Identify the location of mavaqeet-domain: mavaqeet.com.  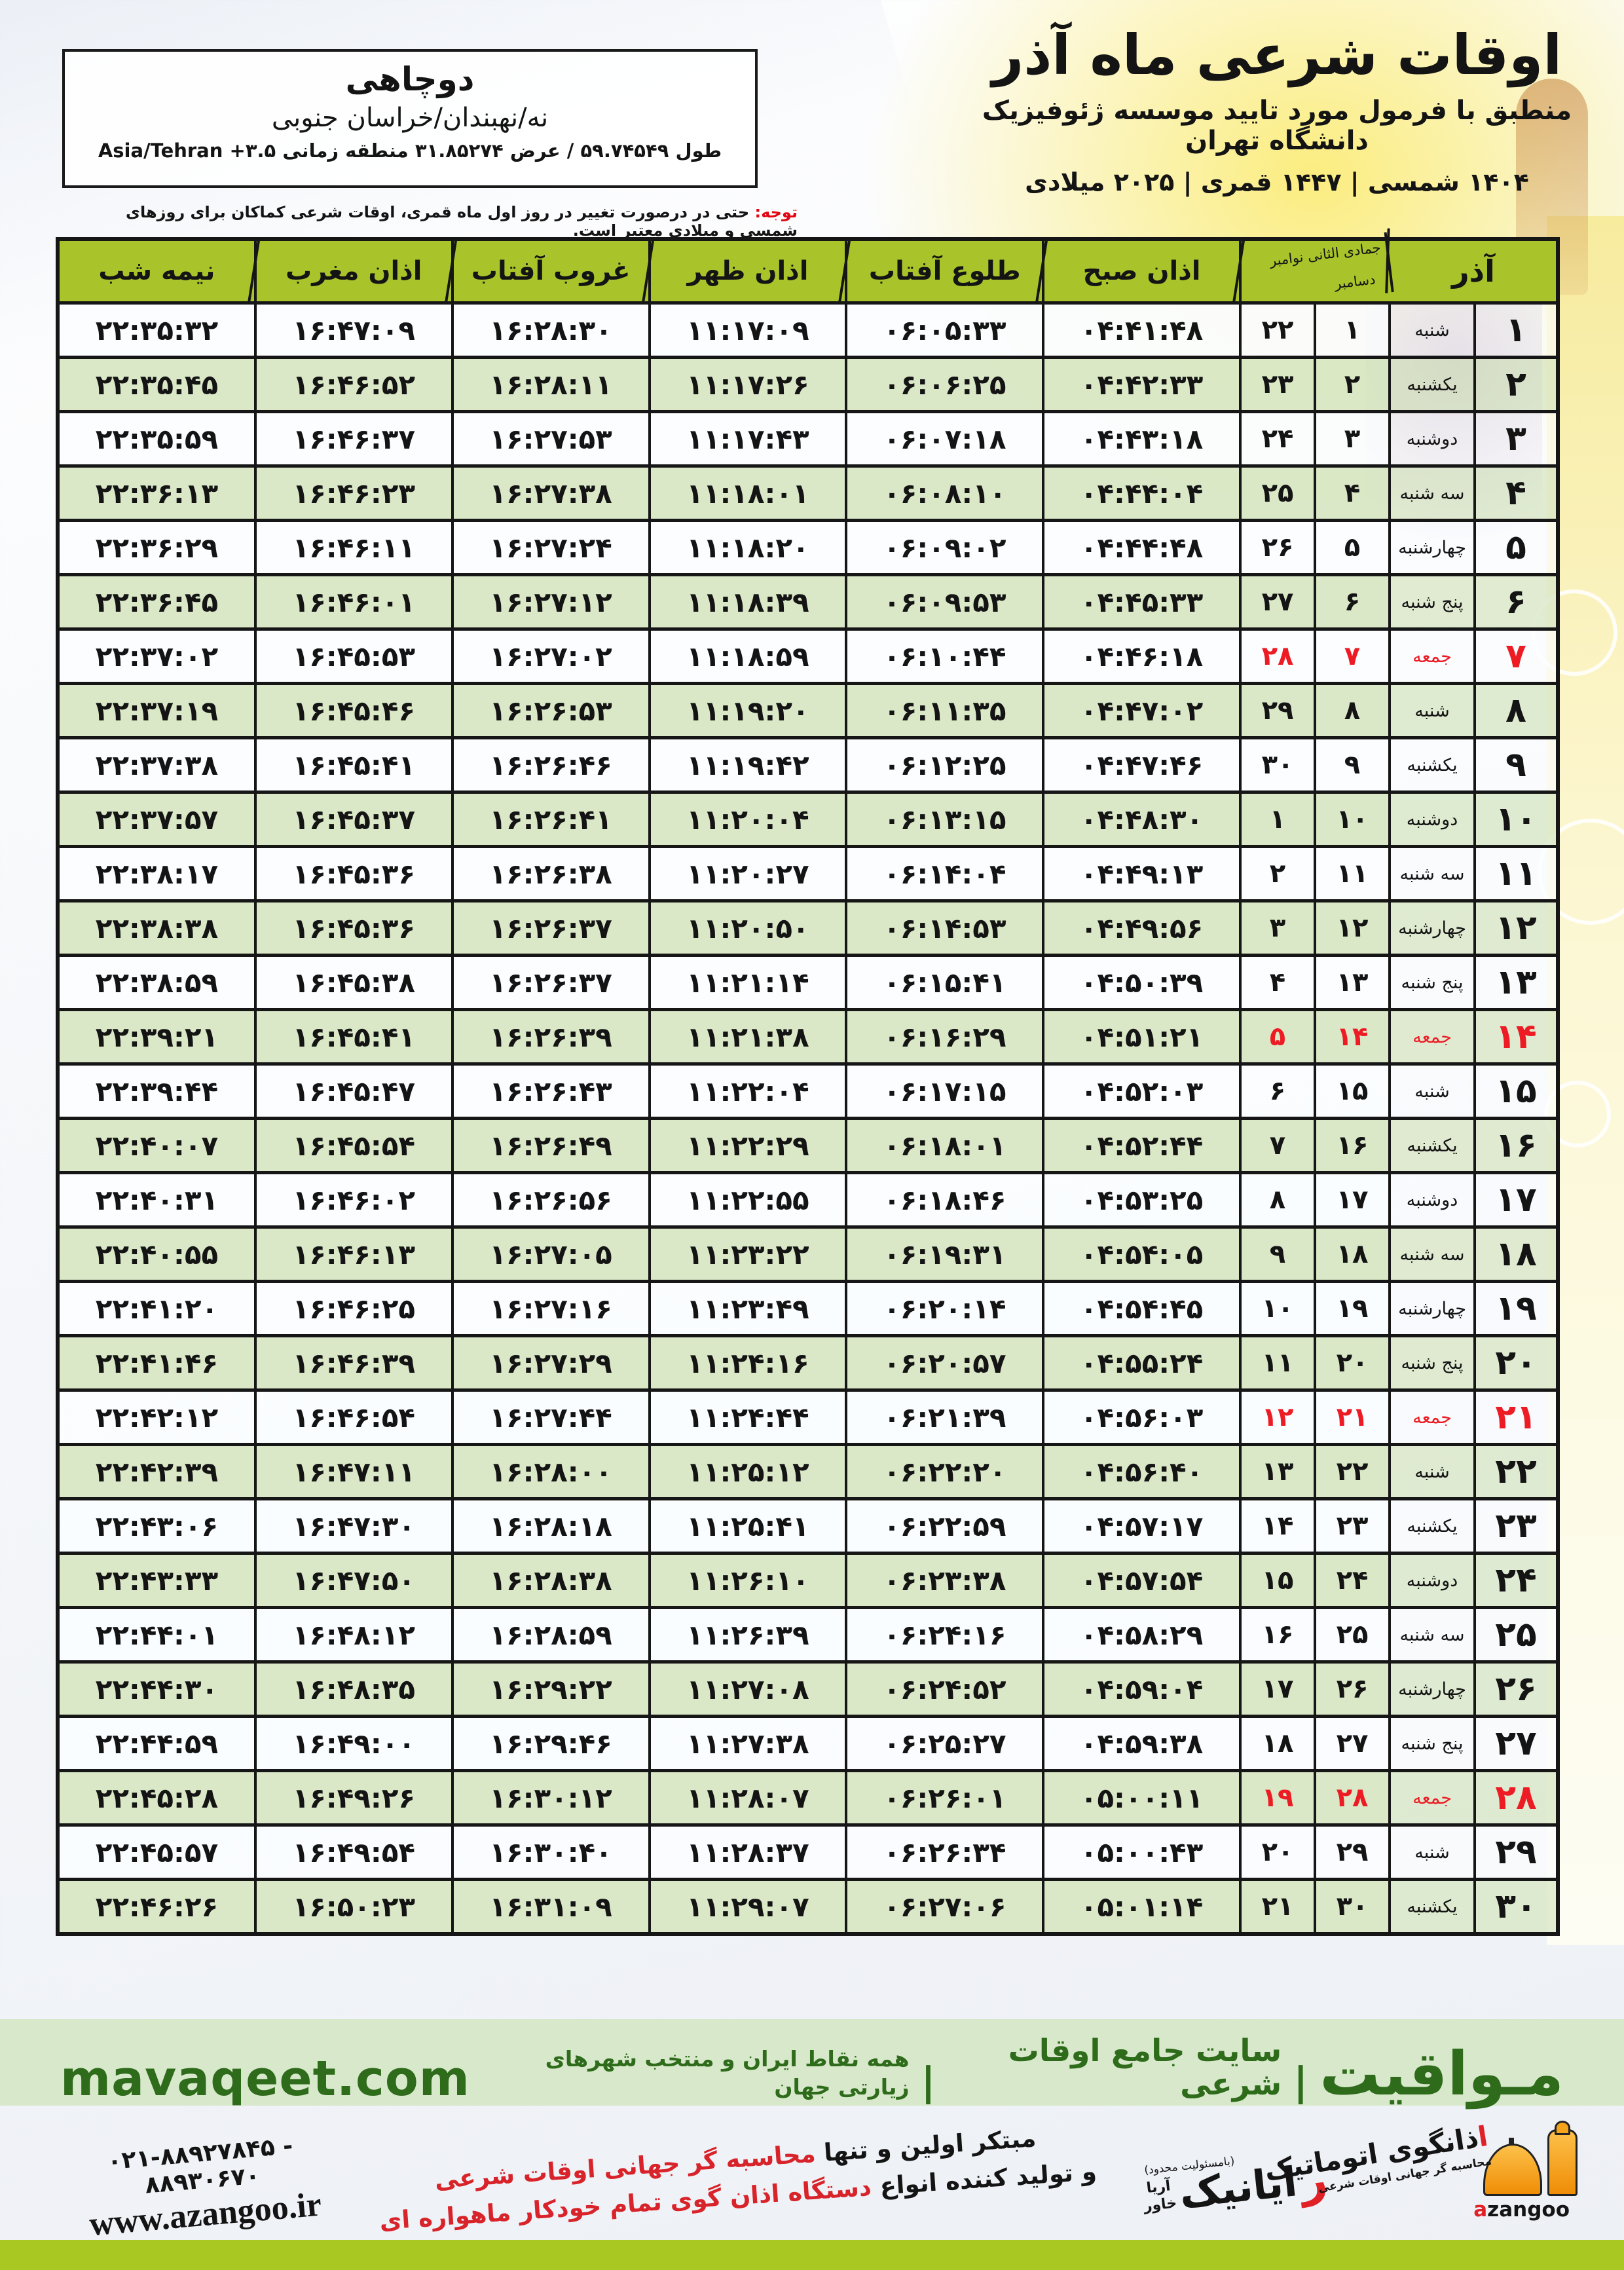
(265, 2078).